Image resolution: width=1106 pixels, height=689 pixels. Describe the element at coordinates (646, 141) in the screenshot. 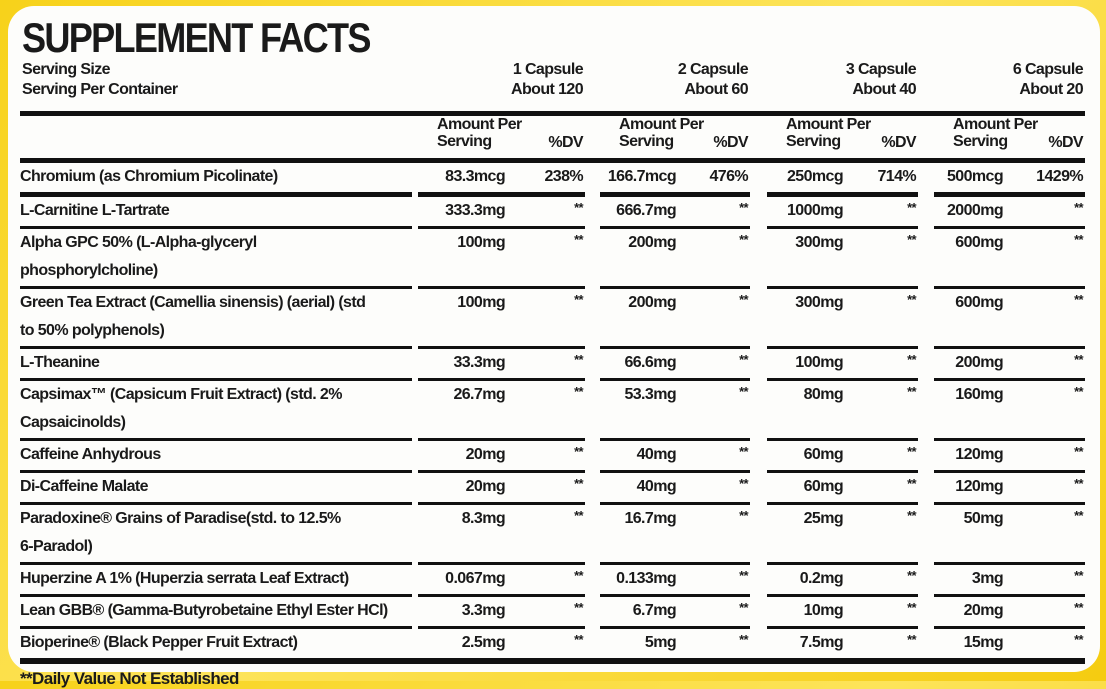

I see `amount-header-line: Serving` at that location.